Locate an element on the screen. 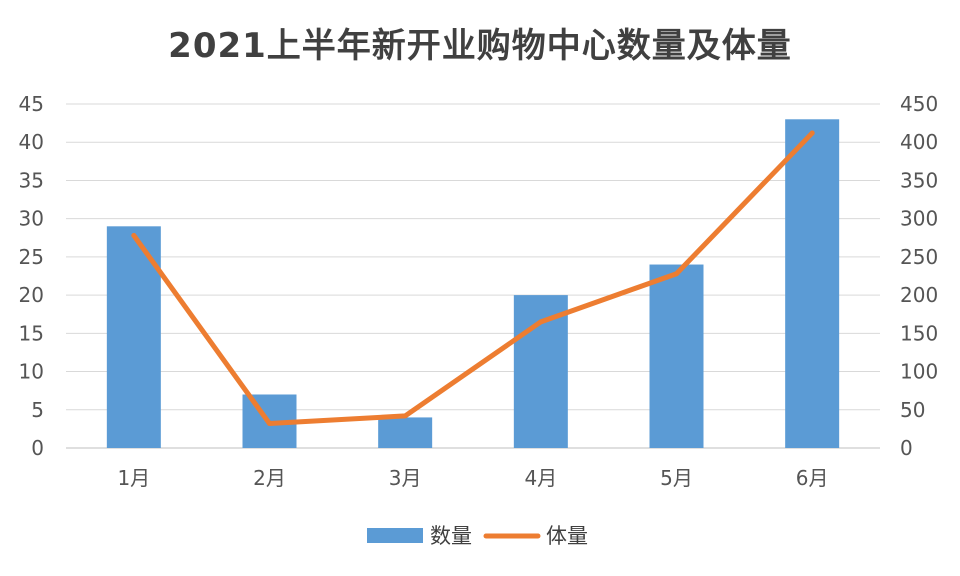 Image resolution: width=960 pixels, height=576 pixels. y-left-tick-label: 10 is located at coordinates (31, 372).